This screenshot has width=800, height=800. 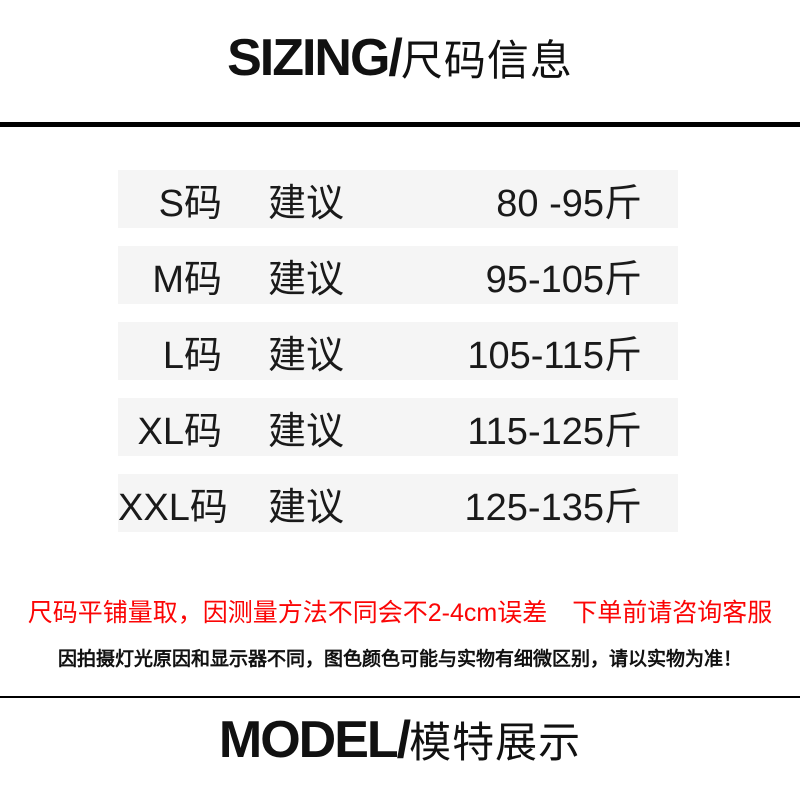 I want to click on size-name: L码, so click(x=192, y=355).